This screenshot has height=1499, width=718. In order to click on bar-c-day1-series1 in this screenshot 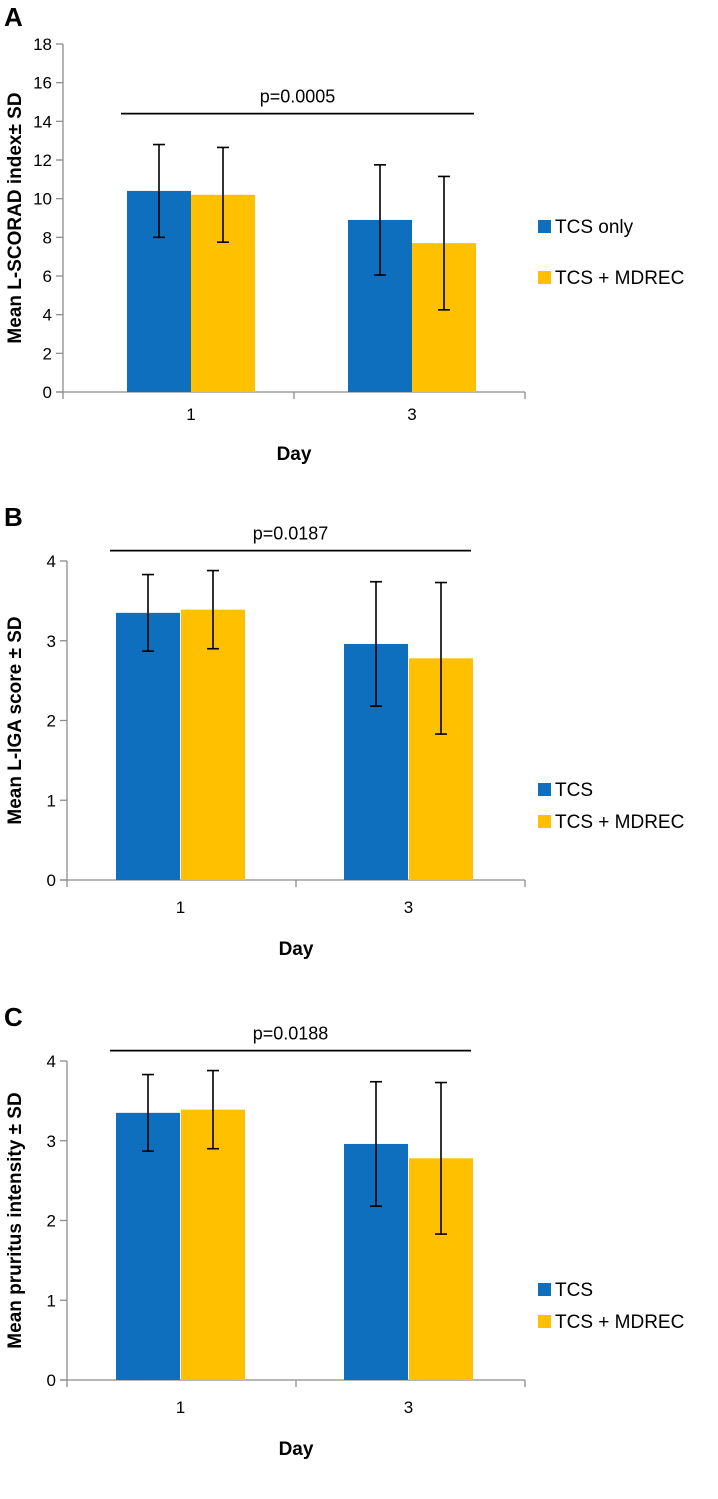, I will do `click(148, 1246)`.